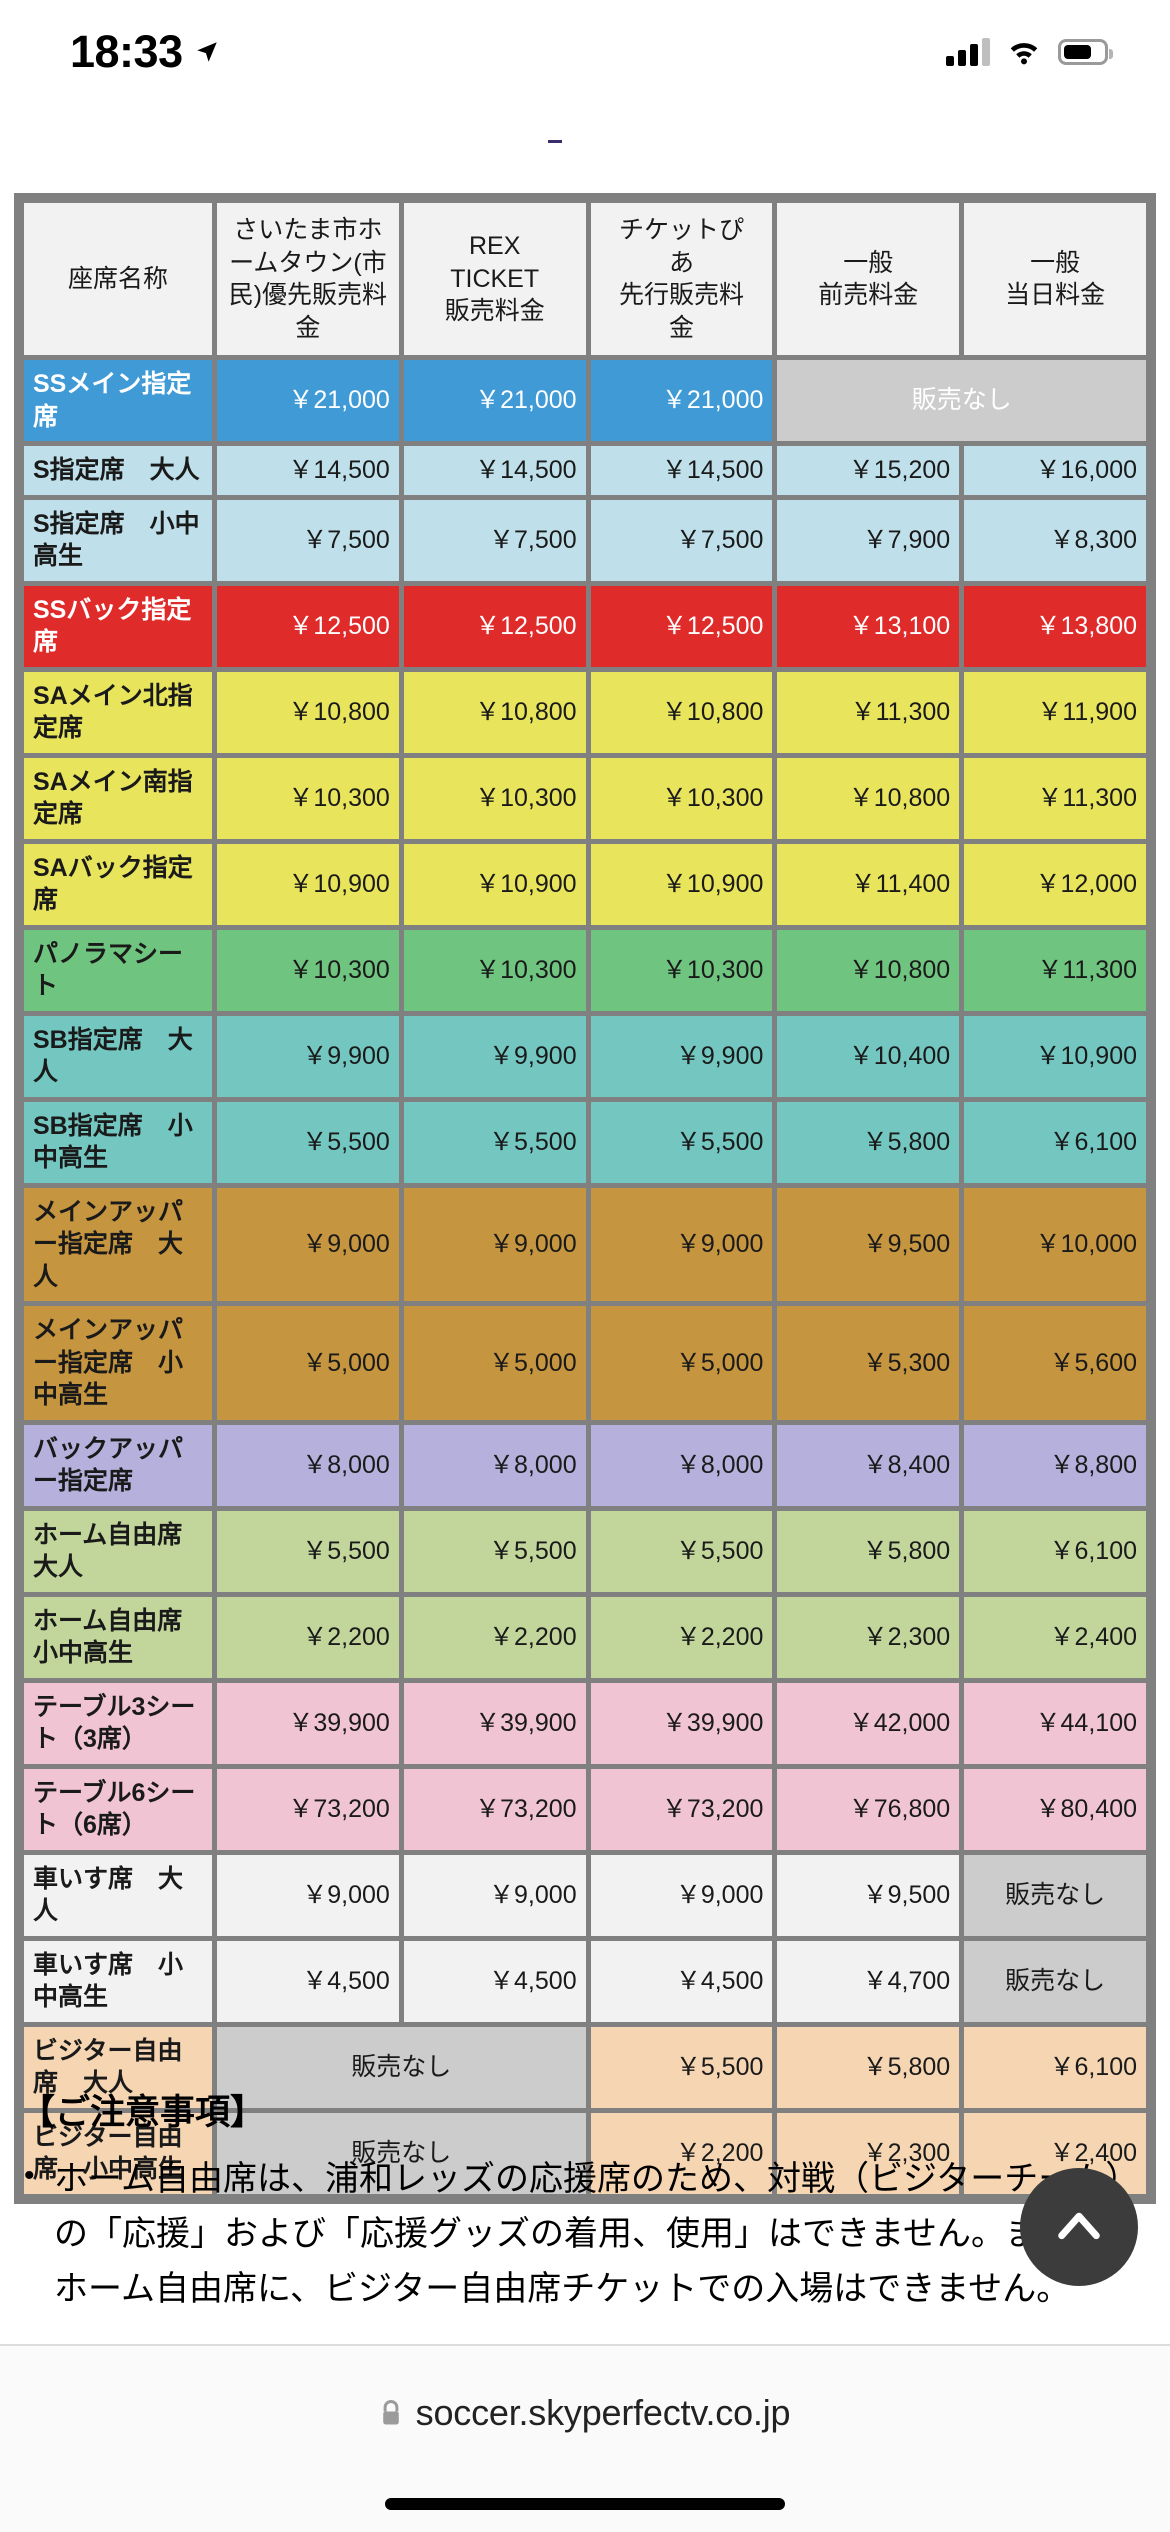 This screenshot has width=1170, height=2532. What do you see at coordinates (1055, 1723) in the screenshot?
I see `price-cell: ￥44,100` at bounding box center [1055, 1723].